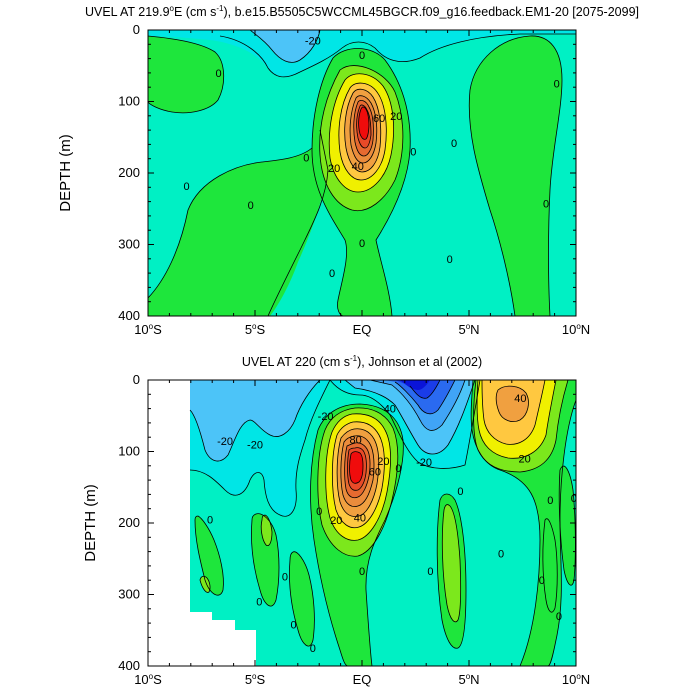  What do you see at coordinates (90, 523) in the screenshot?
I see `bottom-y-axis-label: DEPTH (m)` at bounding box center [90, 523].